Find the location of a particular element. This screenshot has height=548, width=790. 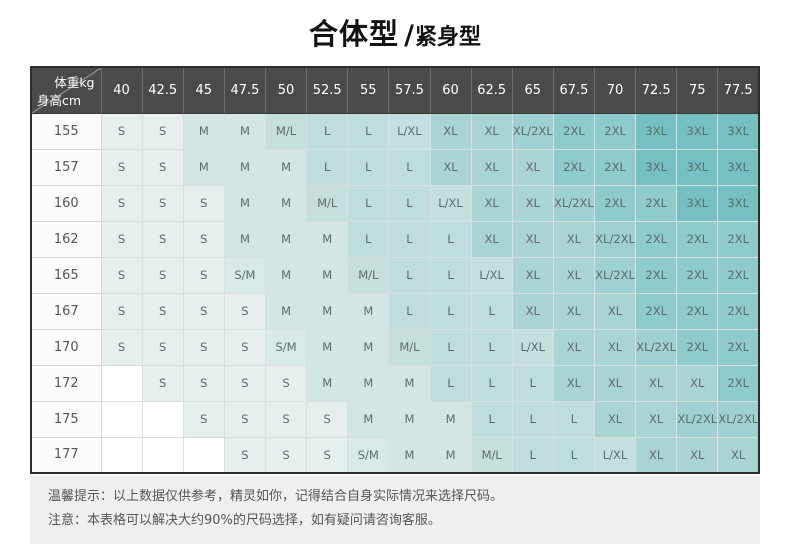

table-row: 162 S S S M M M L L L XL XL XL XL/2XL 2XL 2XL 2XL is located at coordinates (395, 239).